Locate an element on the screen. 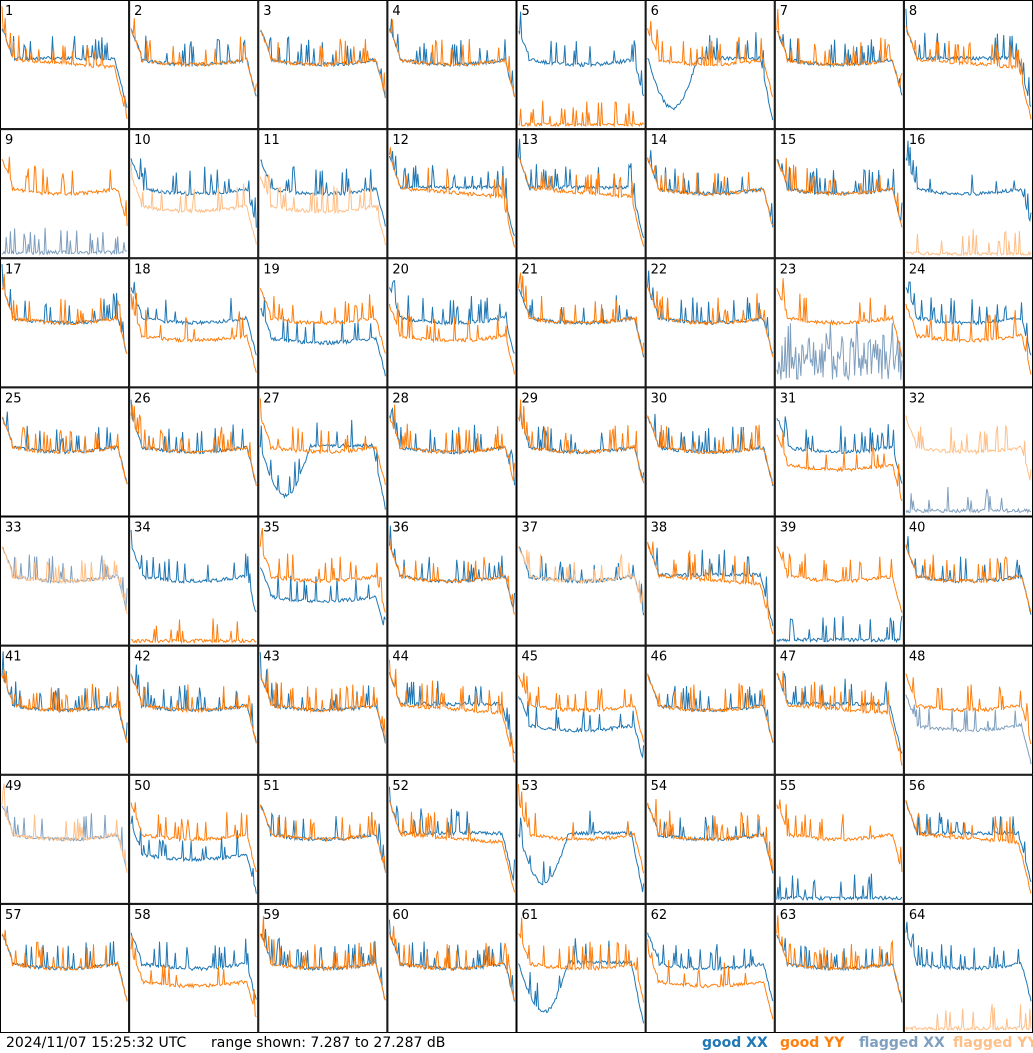 This screenshot has width=1033, height=1053. panel-number: 44 is located at coordinates (400, 657).